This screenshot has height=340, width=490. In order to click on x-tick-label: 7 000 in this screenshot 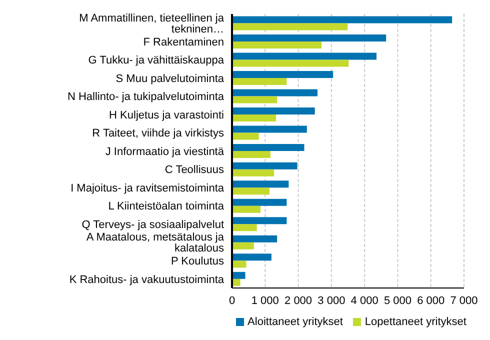, I will do `click(464, 300)`.